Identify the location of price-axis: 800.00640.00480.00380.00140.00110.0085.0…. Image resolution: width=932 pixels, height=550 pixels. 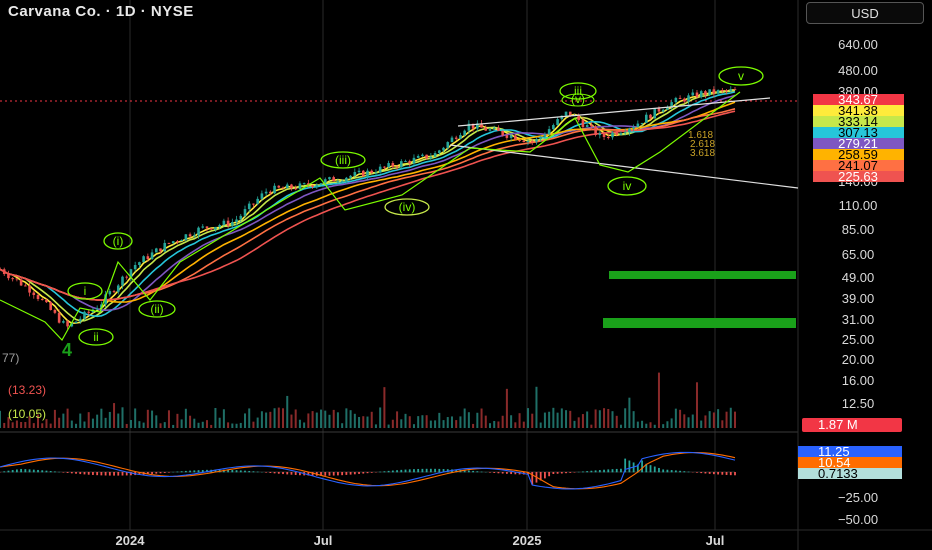
(858, 207).